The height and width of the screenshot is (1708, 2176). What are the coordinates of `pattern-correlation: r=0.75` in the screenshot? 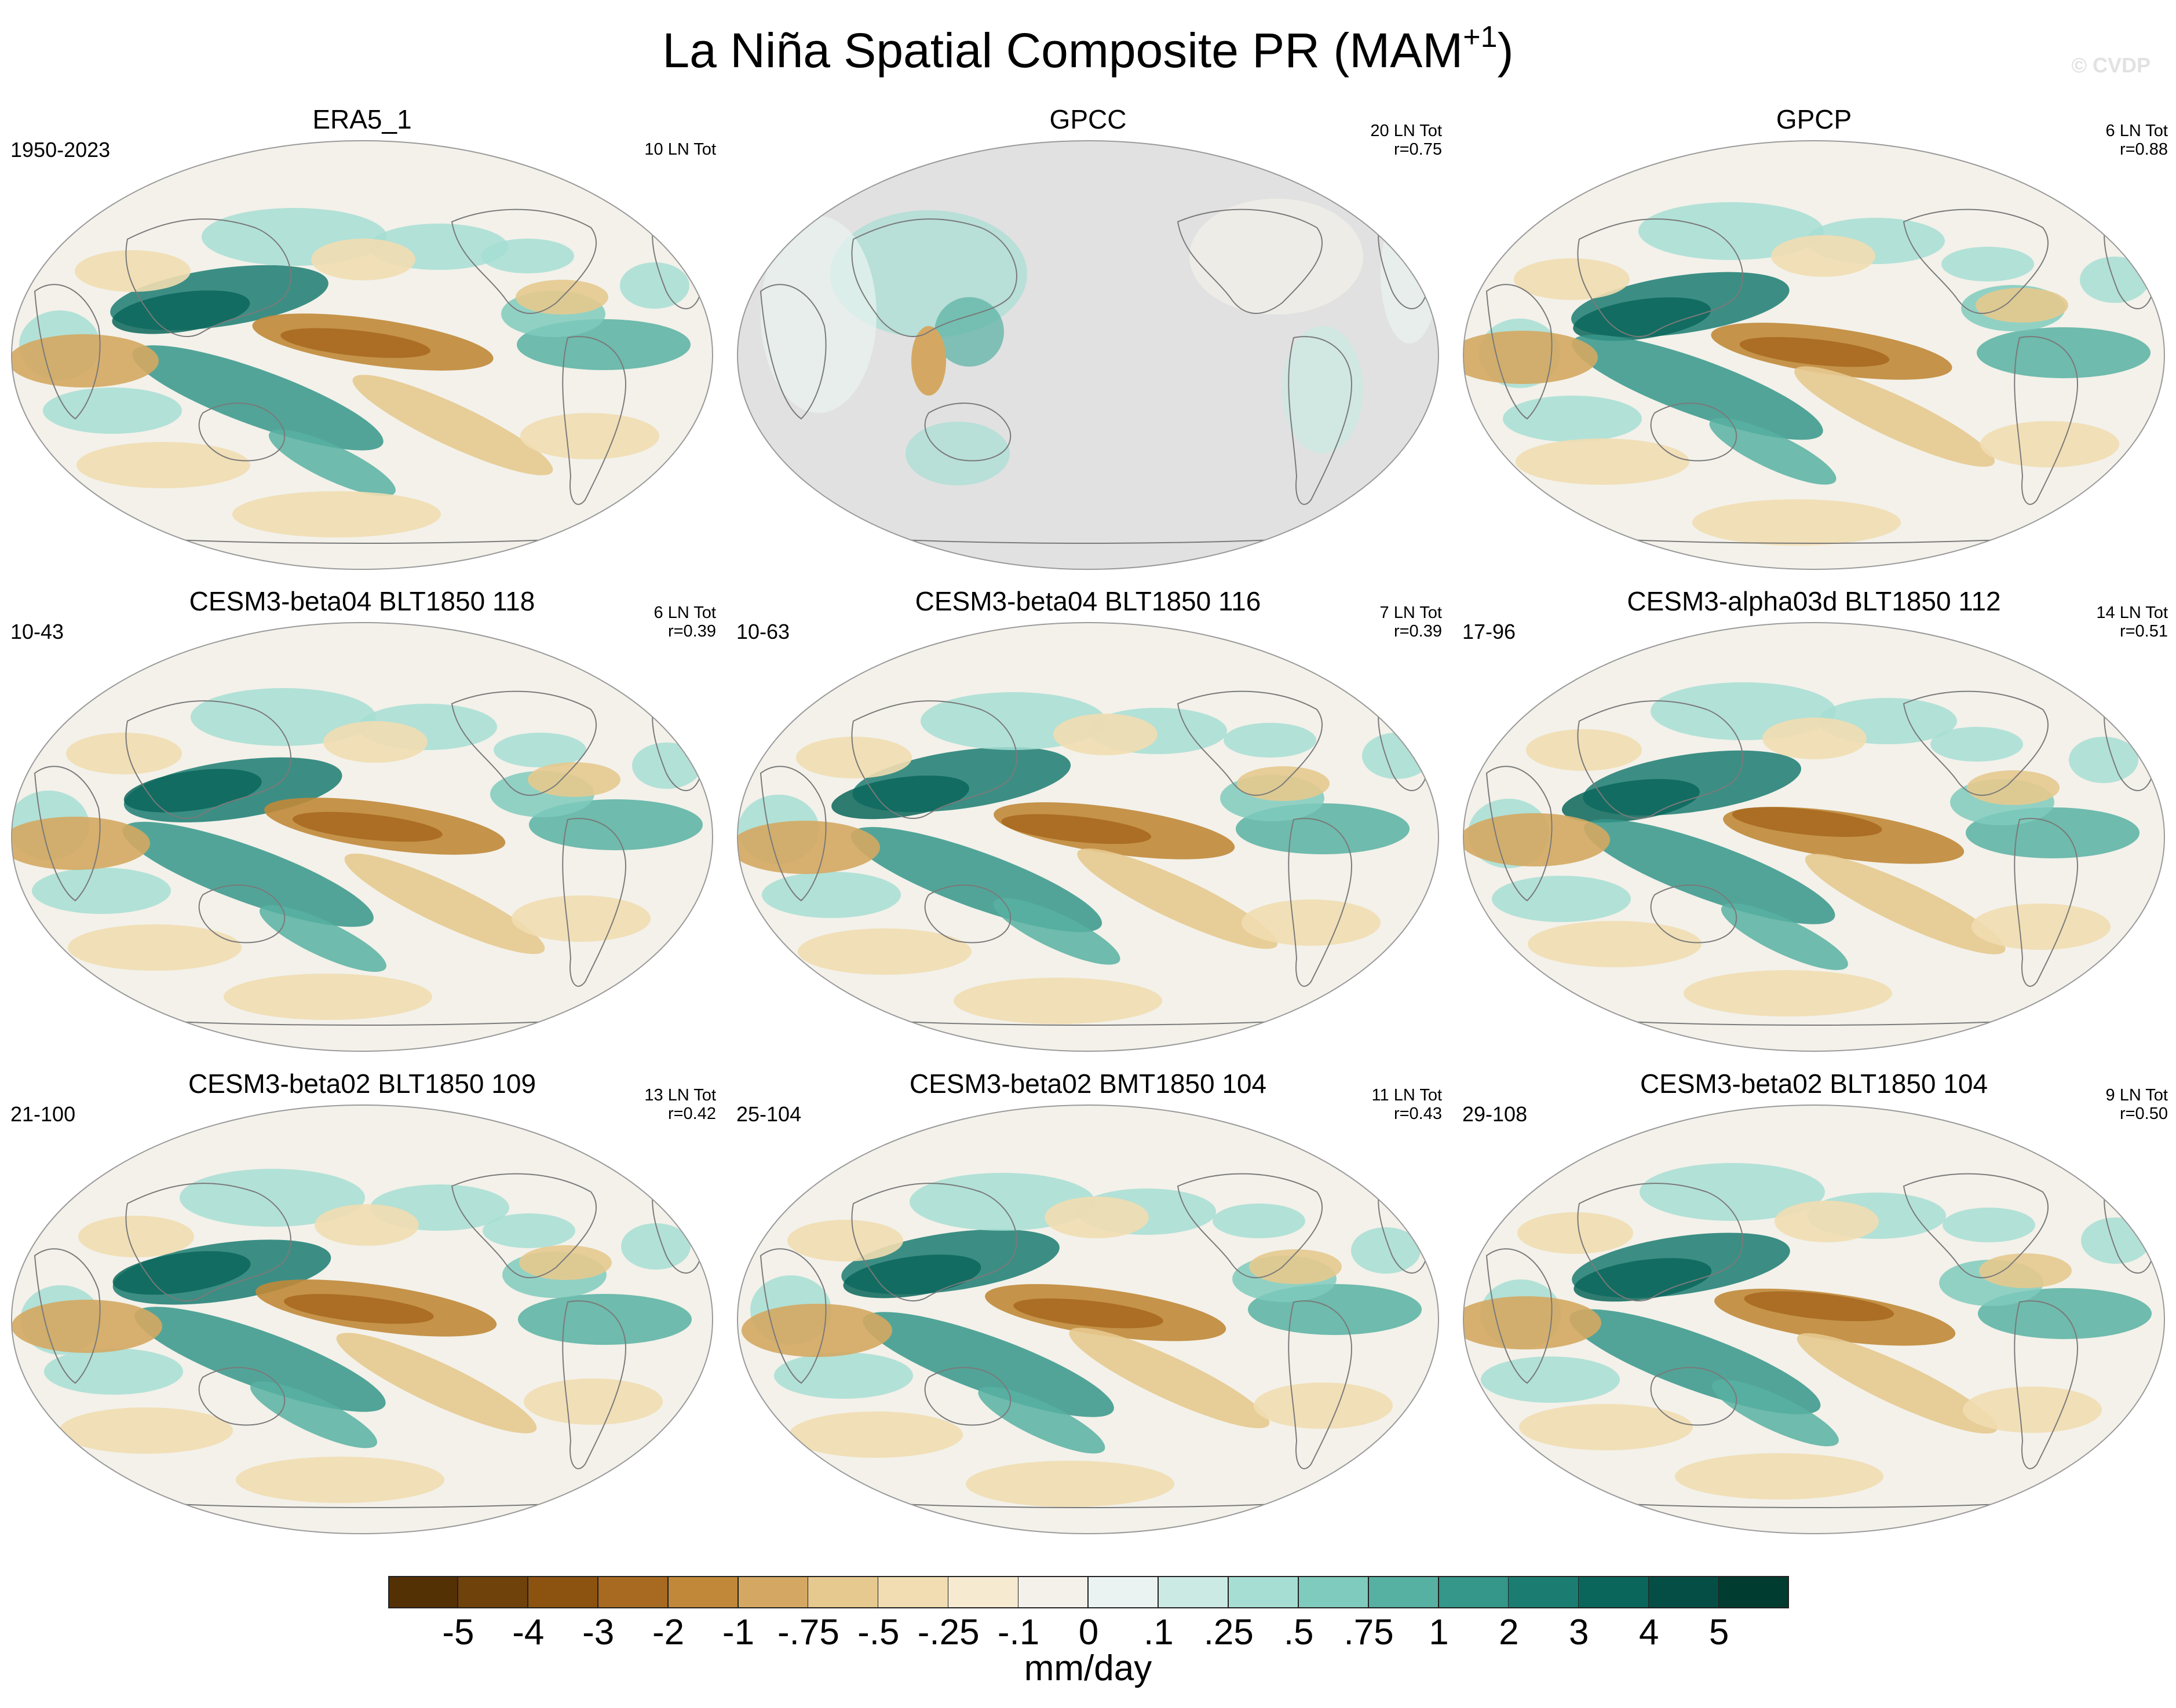 It's located at (1417, 149).